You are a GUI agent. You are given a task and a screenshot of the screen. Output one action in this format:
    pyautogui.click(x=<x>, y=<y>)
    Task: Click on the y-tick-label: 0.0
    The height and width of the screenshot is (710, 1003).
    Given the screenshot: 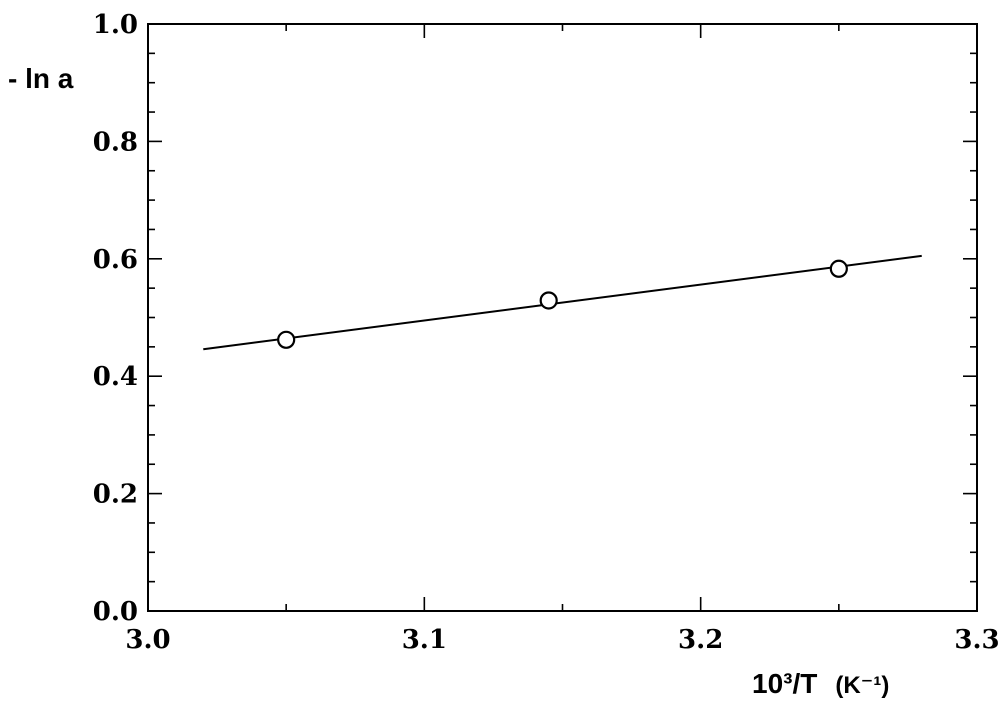 What is the action you would take?
    pyautogui.click(x=115, y=612)
    